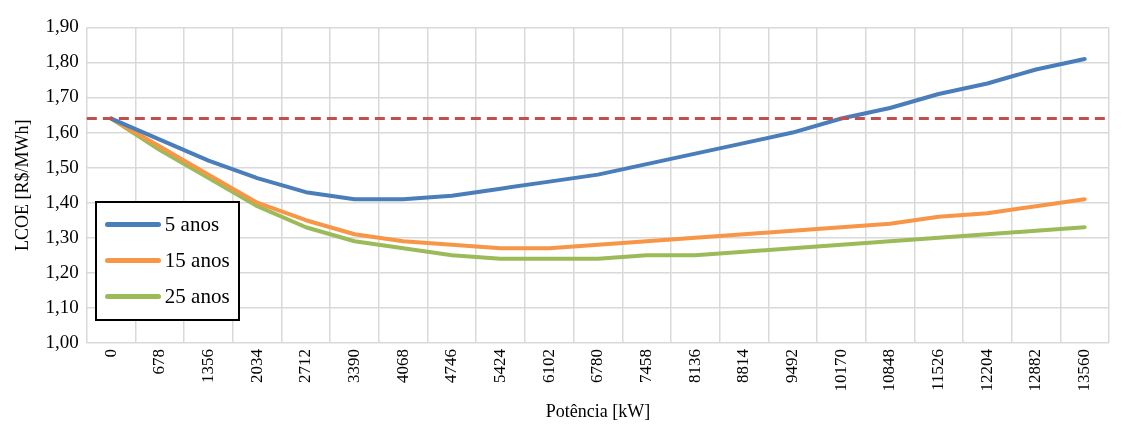 Image resolution: width=1127 pixels, height=435 pixels. What do you see at coordinates (500, 365) in the screenshot?
I see `x-tick-label: 5424` at bounding box center [500, 365].